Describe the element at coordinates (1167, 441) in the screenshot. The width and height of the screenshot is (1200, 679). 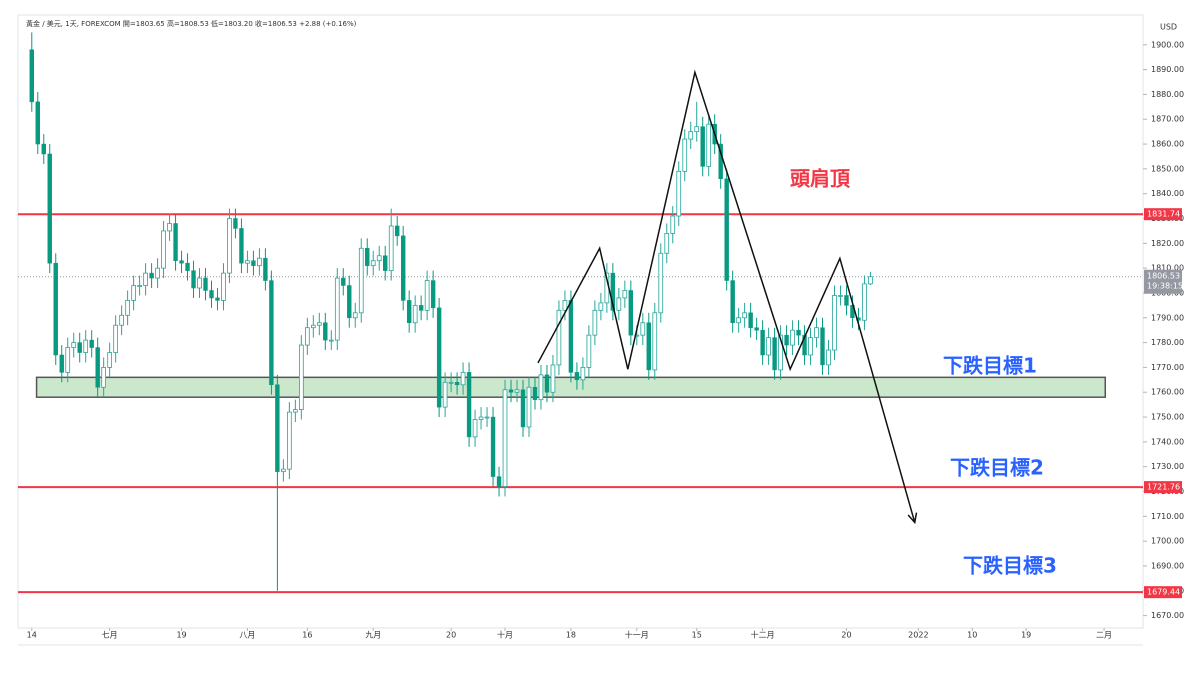
I see `y-tick-label: 1740.00` at that location.